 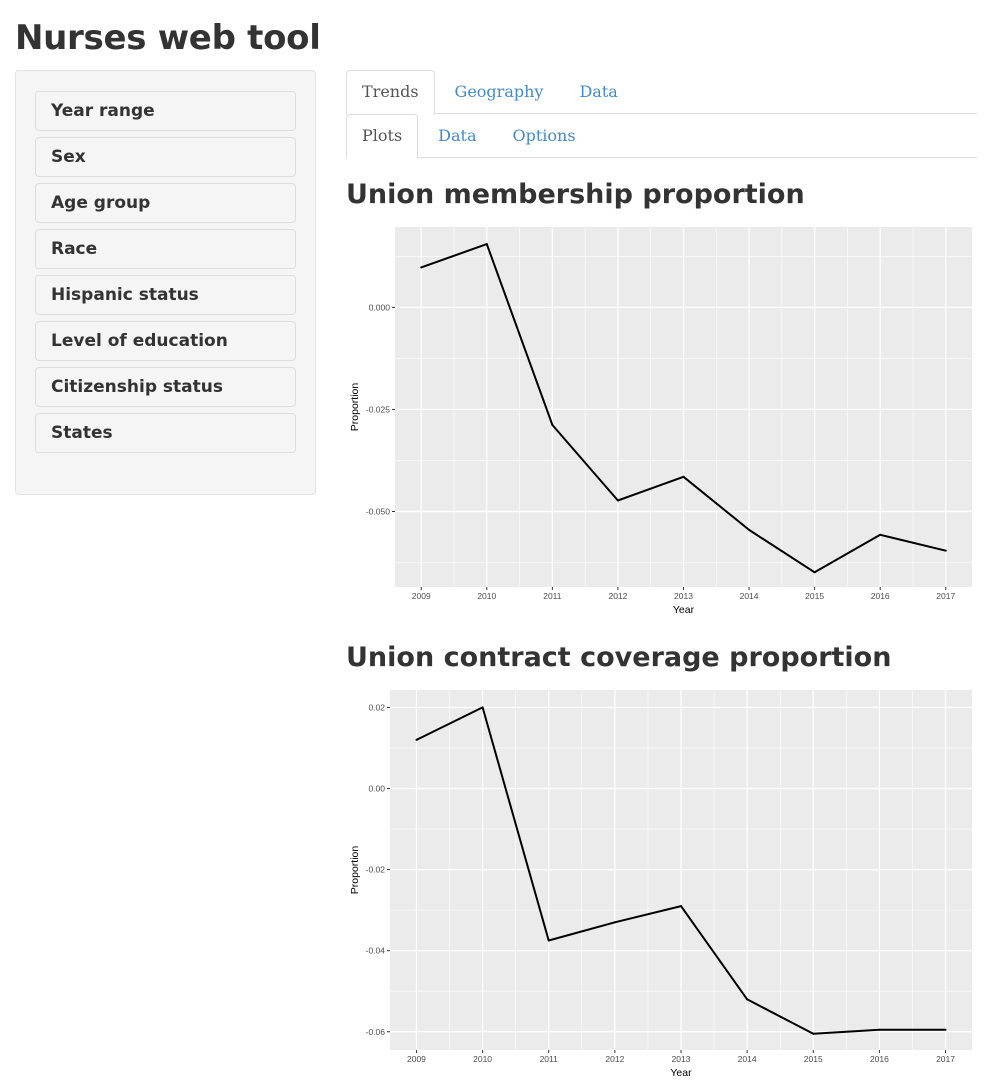 What do you see at coordinates (376, 789) in the screenshot?
I see `y-tick-label: 0.00` at bounding box center [376, 789].